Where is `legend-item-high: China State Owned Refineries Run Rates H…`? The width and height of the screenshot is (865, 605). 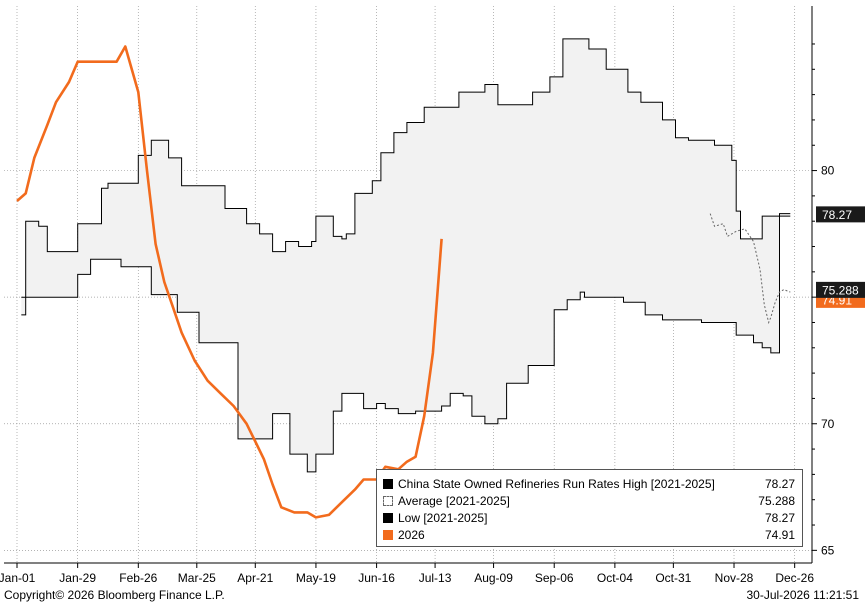 legend-item-high: China State Owned Refineries Run Rates H… is located at coordinates (592, 483).